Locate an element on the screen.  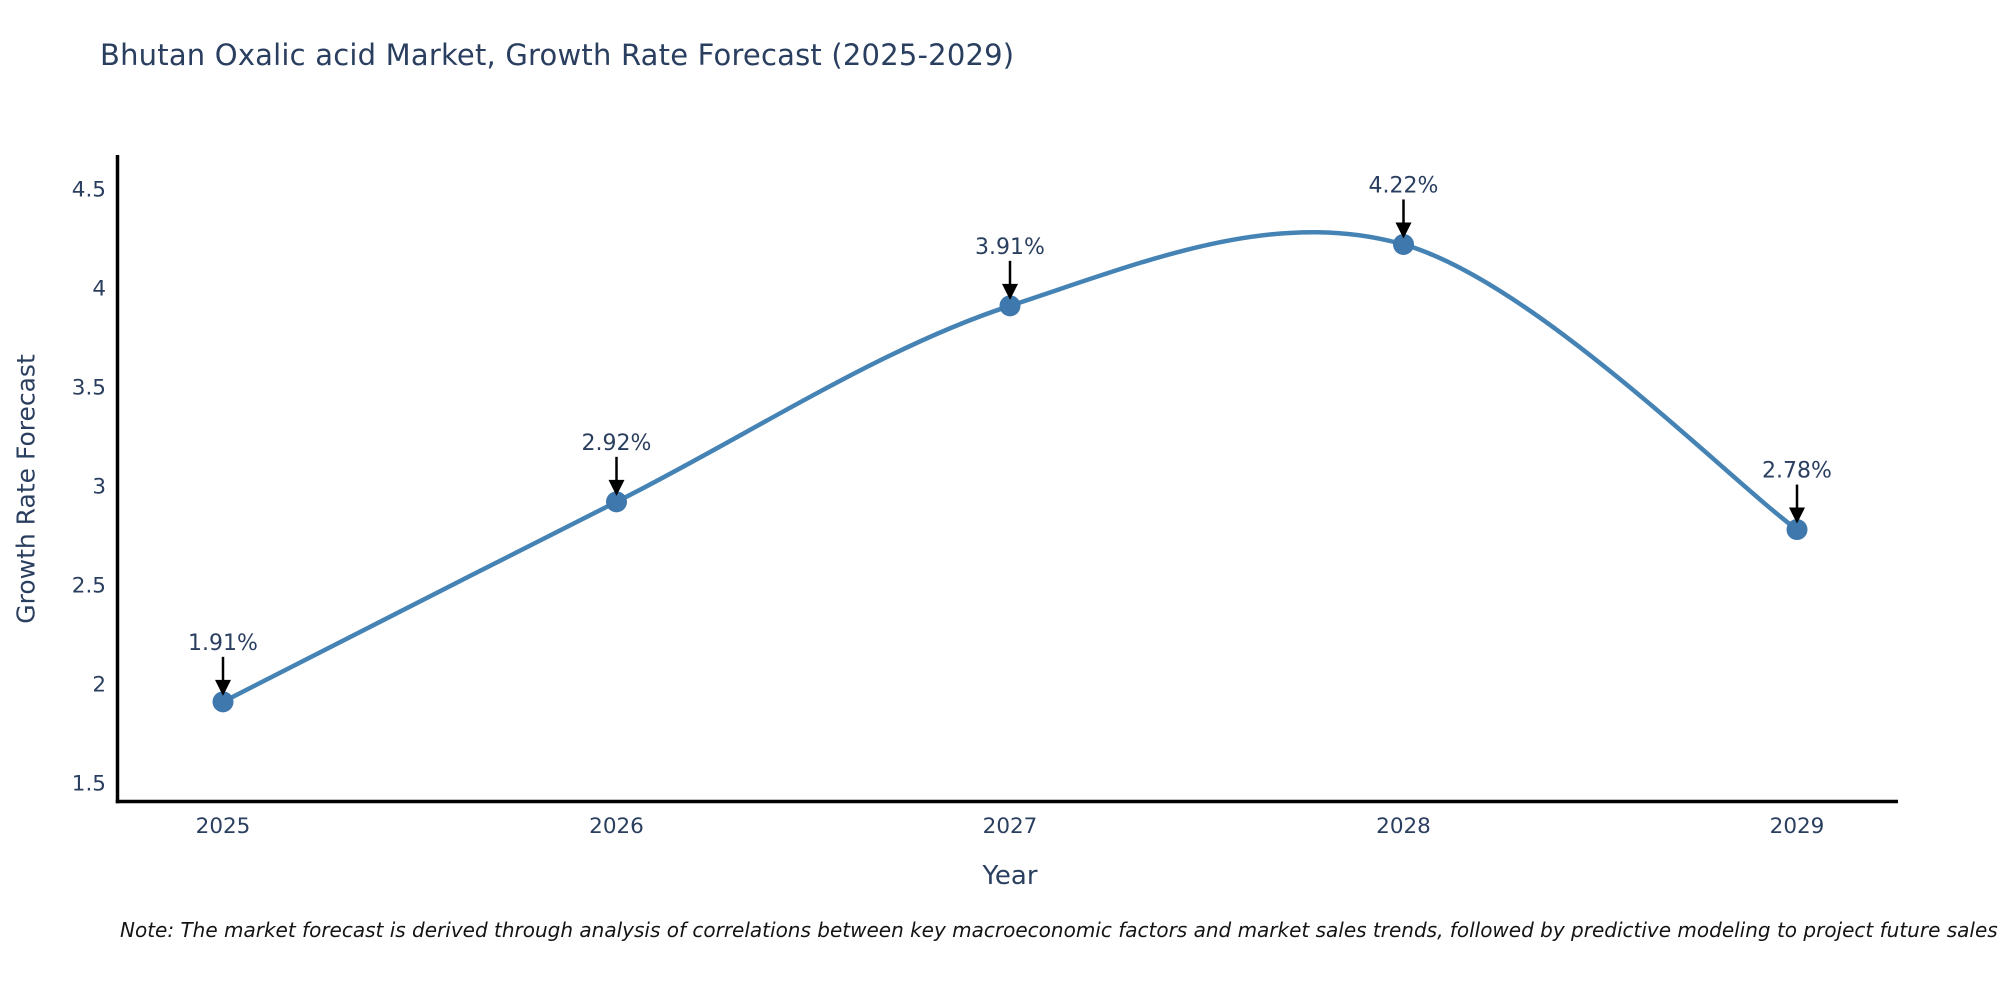
y-tick-label: 3 is located at coordinates (99, 487).